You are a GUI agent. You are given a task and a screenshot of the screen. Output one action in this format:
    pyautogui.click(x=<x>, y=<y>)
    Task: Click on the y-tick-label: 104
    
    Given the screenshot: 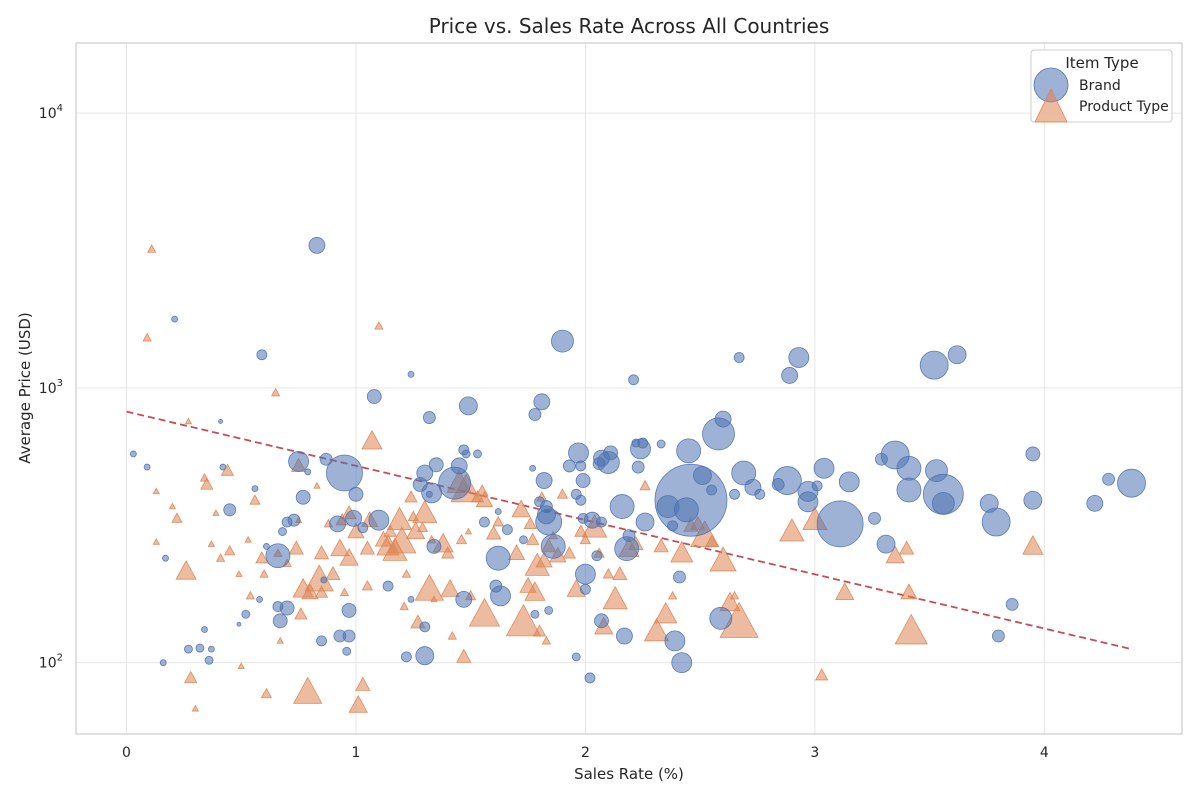 What is the action you would take?
    pyautogui.click(x=51, y=112)
    